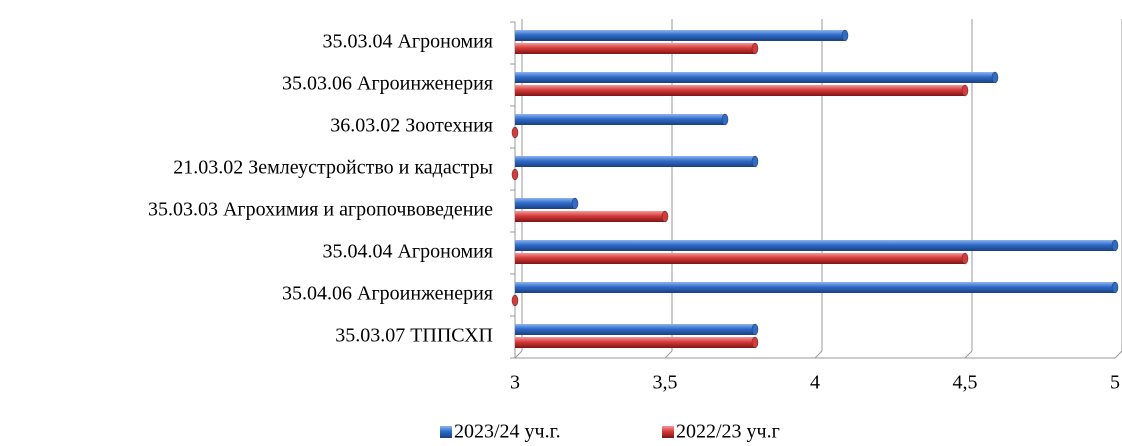  What do you see at coordinates (665, 383) in the screenshot?
I see `x-tick-label: 3,5` at bounding box center [665, 383].